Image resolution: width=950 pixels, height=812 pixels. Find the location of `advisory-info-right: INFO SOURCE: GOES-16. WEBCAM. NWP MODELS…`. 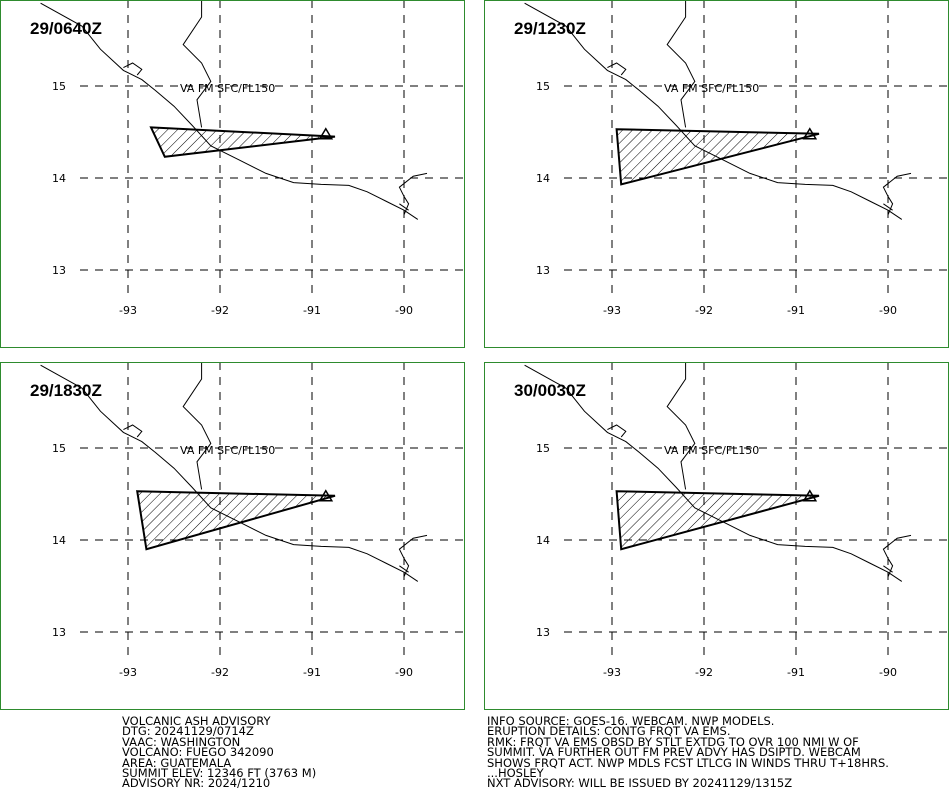

advisory-info-right: INFO SOURCE: GOES-16. WEBCAM. NWP MODELS… is located at coordinates (688, 752).